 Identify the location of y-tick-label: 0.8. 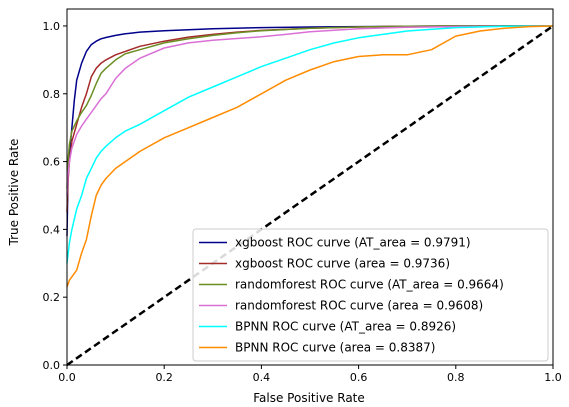
(52, 94).